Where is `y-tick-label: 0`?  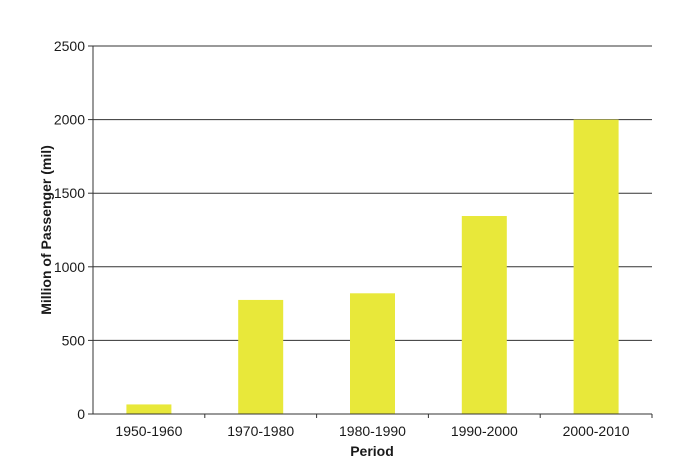
y-tick-label: 0 is located at coordinates (81, 414).